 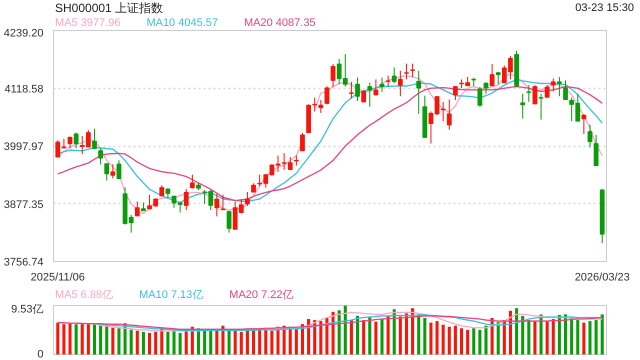 What do you see at coordinates (604, 8) in the screenshot?
I see `text: 03-23 15:30` at bounding box center [604, 8].